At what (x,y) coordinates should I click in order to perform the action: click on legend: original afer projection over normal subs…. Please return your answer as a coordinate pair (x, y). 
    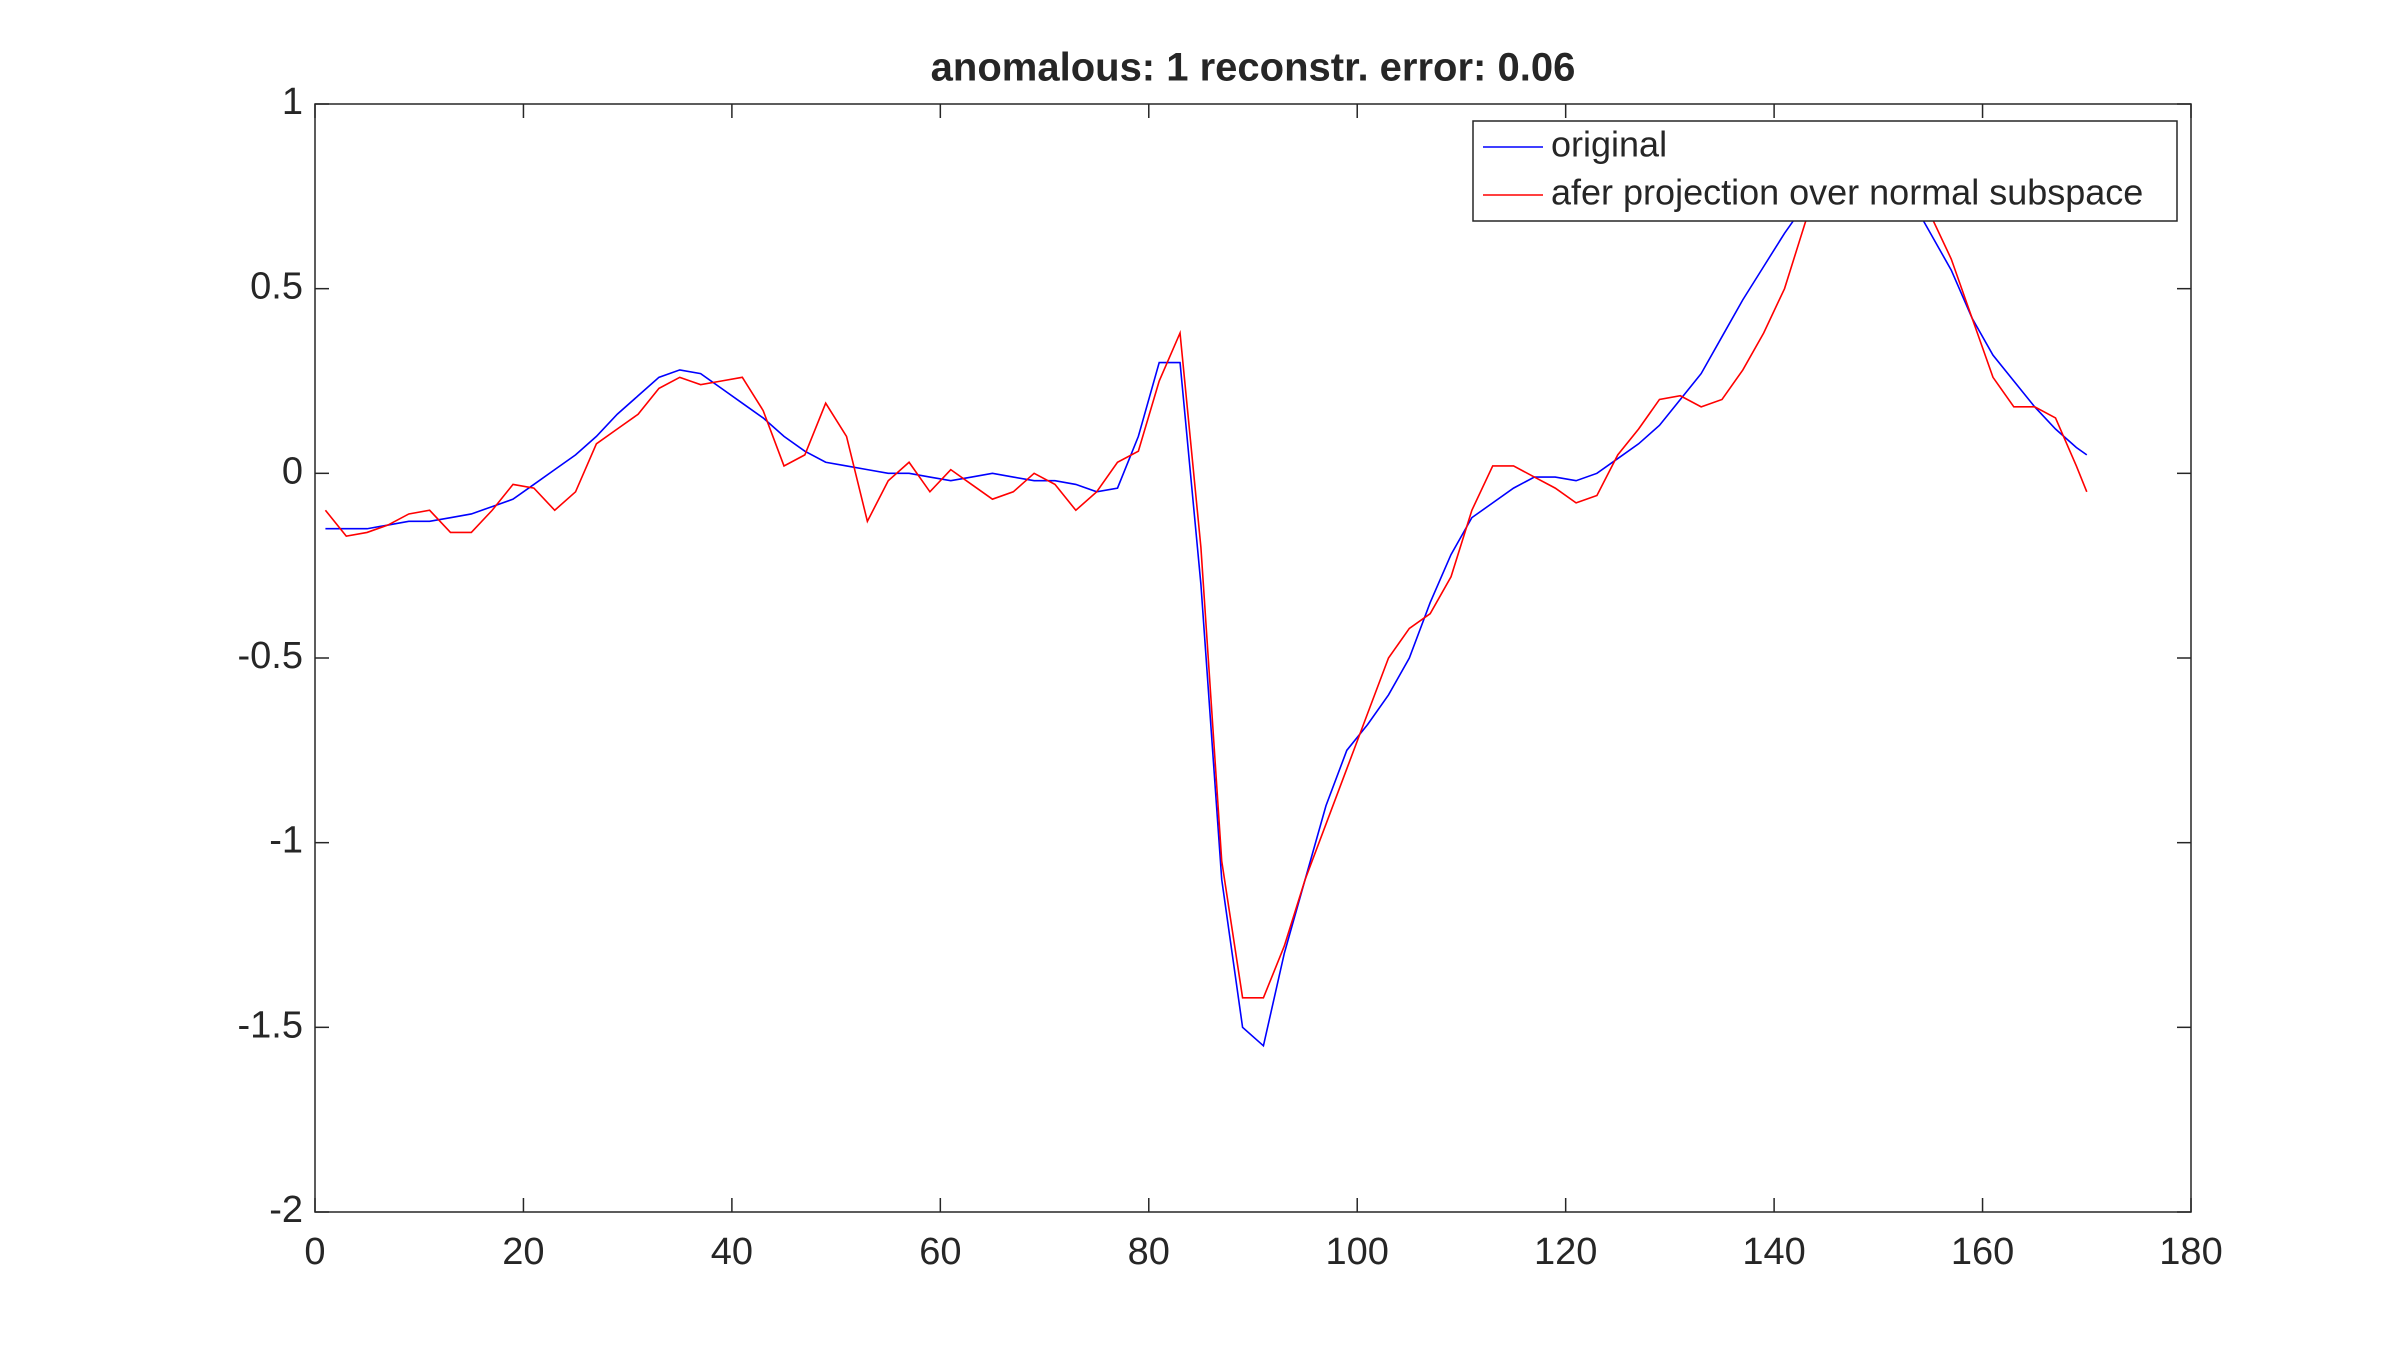
    Looking at the image, I should click on (1825, 171).